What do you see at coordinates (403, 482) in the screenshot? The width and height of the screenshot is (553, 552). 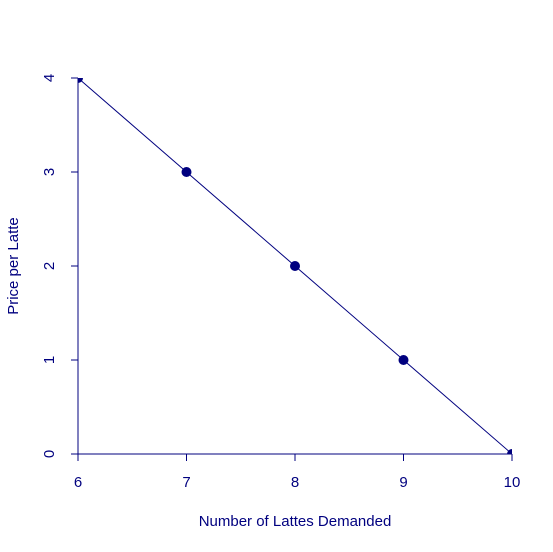 I see `x-tick-label: 9` at bounding box center [403, 482].